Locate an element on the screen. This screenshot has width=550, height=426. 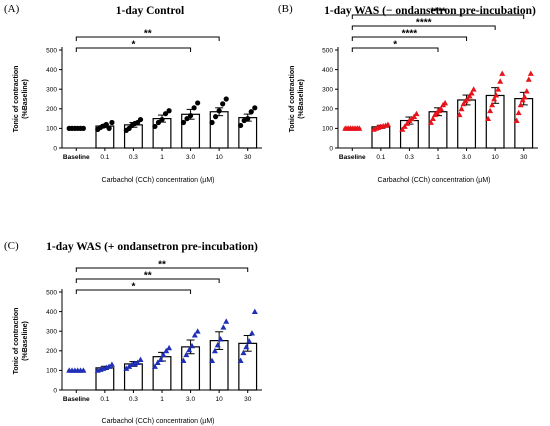
x-tick-label: 0.3 is located at coordinates (133, 157).